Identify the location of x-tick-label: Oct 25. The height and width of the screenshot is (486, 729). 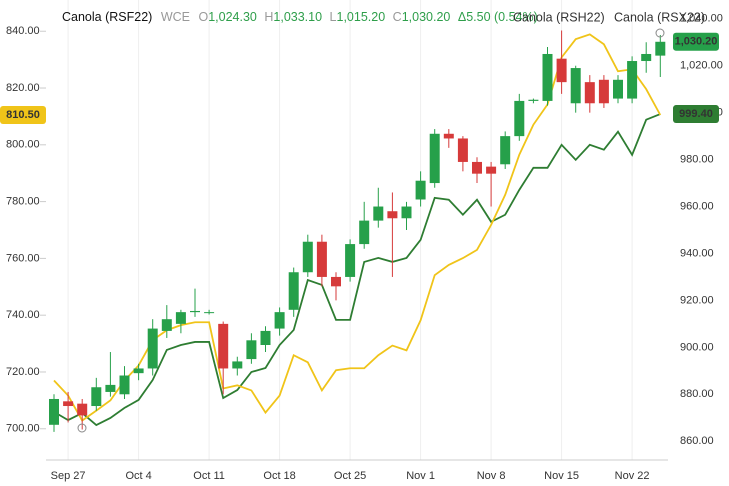
(350, 476).